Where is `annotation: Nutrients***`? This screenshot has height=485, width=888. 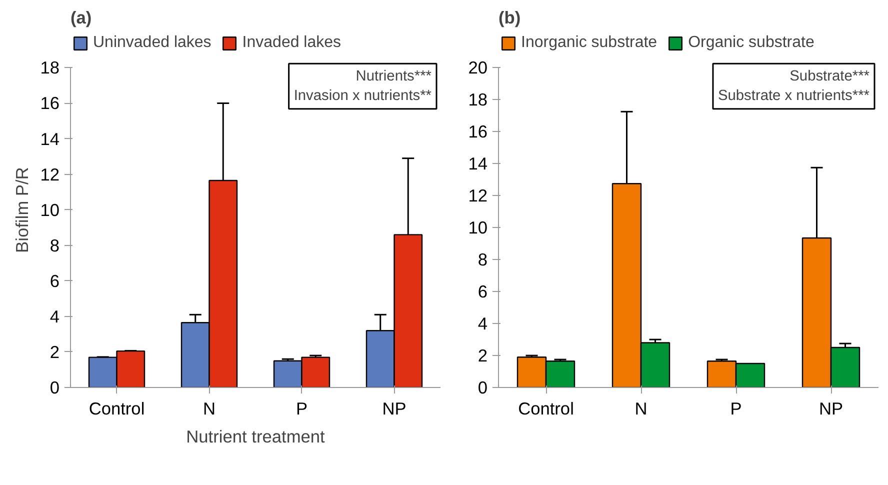 annotation: Nutrients*** is located at coordinates (394, 76).